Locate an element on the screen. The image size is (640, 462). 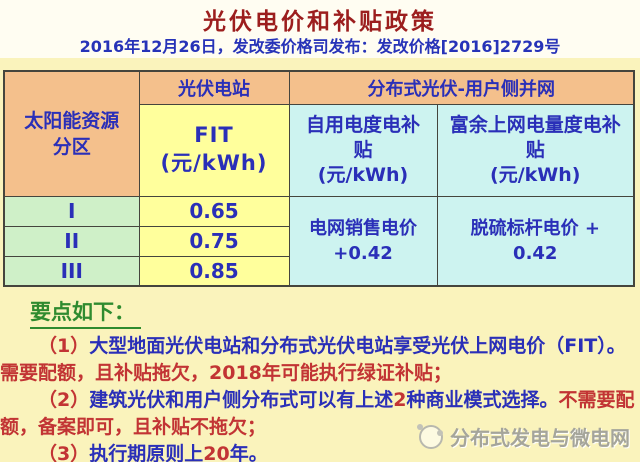
self-use-unit: (元/kWh) is located at coordinates (363, 174).